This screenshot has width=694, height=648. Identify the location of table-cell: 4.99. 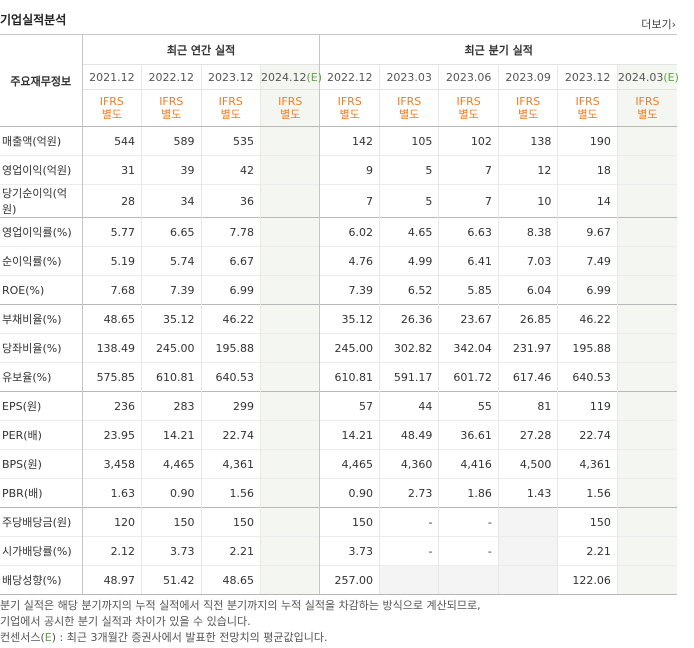
(408, 261).